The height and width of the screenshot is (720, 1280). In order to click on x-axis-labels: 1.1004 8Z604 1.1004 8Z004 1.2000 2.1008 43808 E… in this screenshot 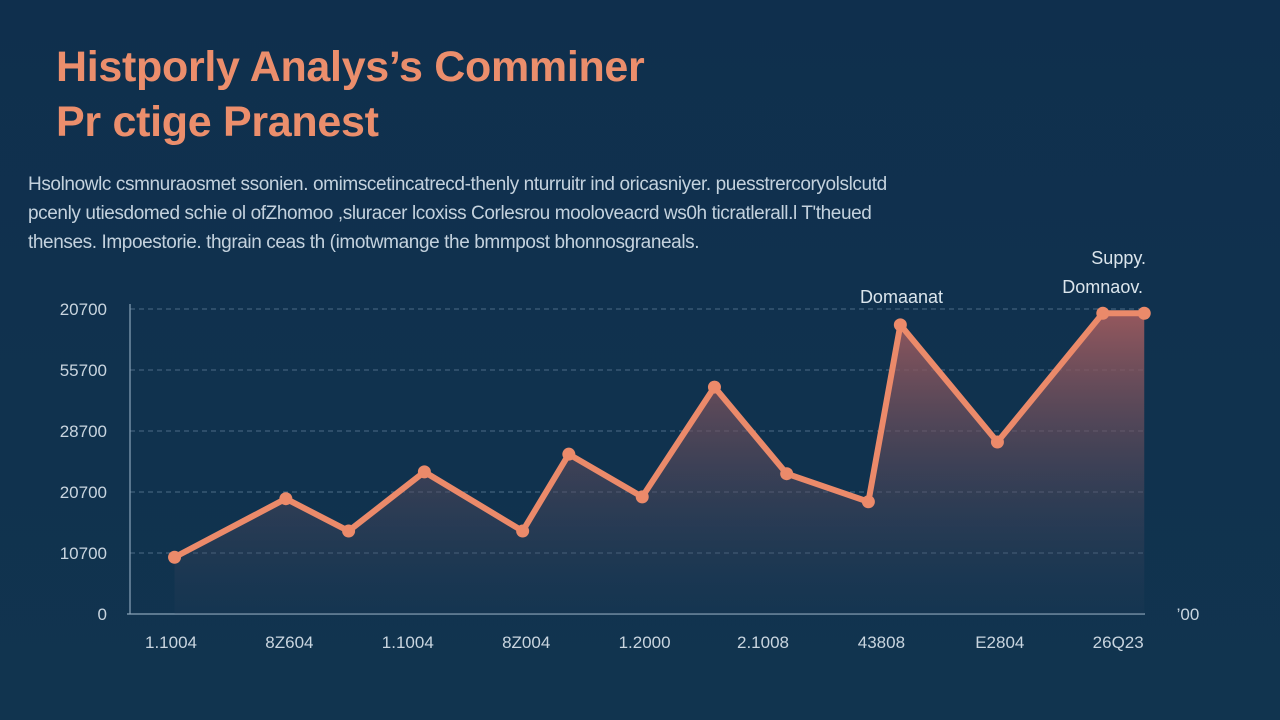, I will do `click(672, 628)`.